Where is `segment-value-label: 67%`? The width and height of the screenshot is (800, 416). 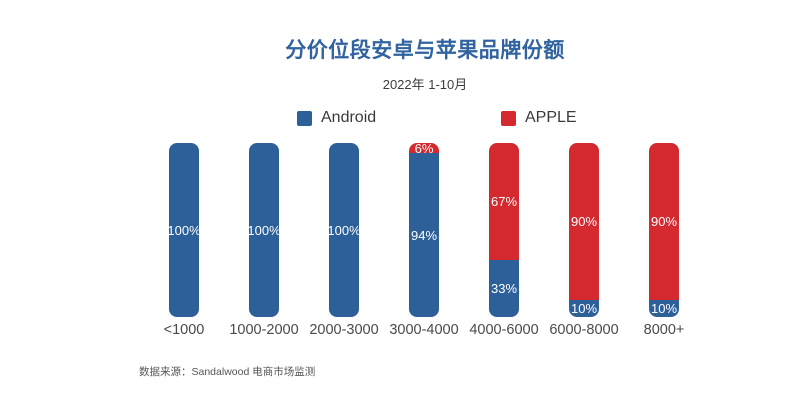 segment-value-label: 67% is located at coordinates (504, 201).